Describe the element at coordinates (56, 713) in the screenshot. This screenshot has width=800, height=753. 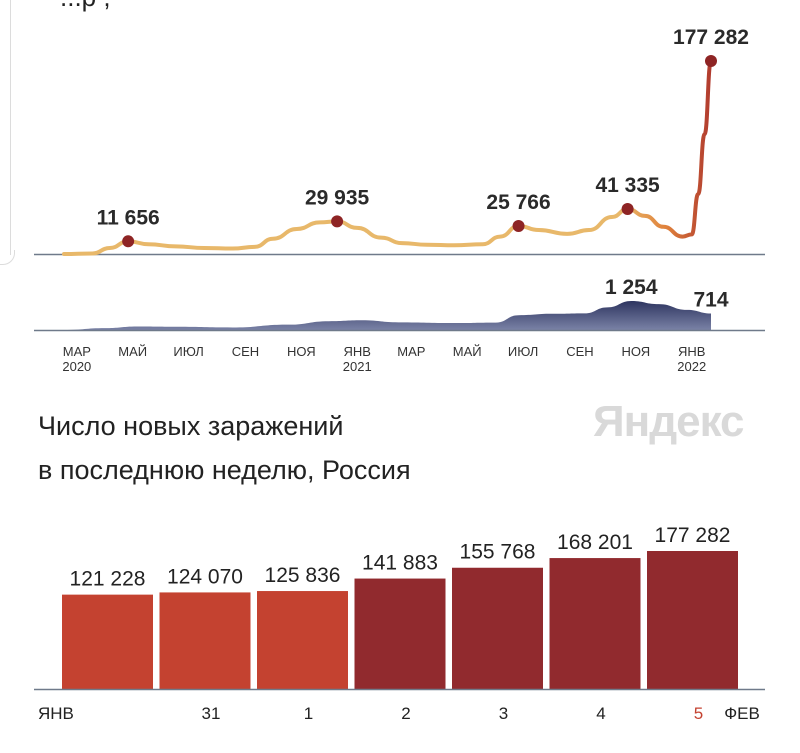
I see `bar-tick-label: ЯНВ` at that location.